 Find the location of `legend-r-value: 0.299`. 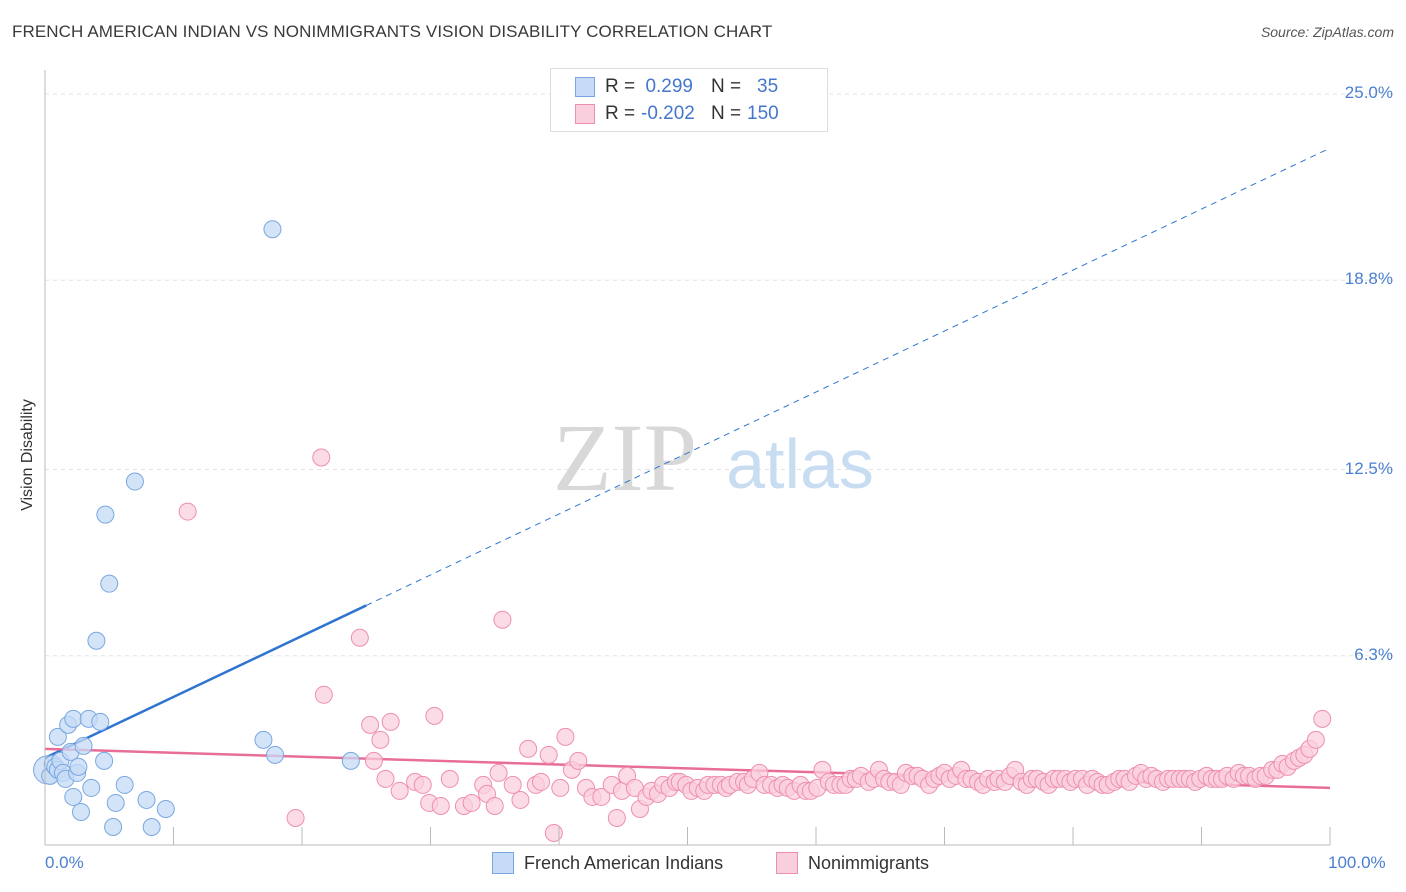

legend-r-value: 0.299 is located at coordinates (669, 86).